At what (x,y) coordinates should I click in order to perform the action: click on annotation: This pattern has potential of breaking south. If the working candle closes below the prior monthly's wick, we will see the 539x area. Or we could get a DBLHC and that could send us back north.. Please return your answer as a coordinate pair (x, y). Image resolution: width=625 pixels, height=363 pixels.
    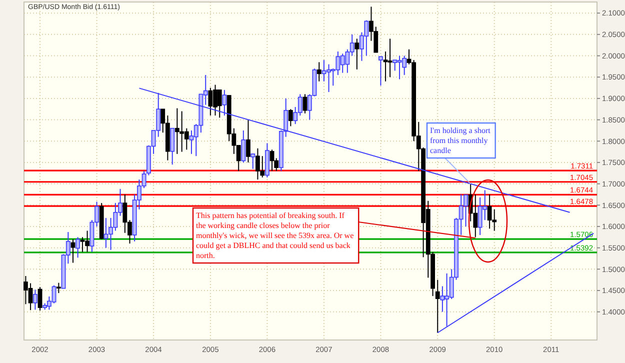
    Looking at the image, I should click on (275, 235).